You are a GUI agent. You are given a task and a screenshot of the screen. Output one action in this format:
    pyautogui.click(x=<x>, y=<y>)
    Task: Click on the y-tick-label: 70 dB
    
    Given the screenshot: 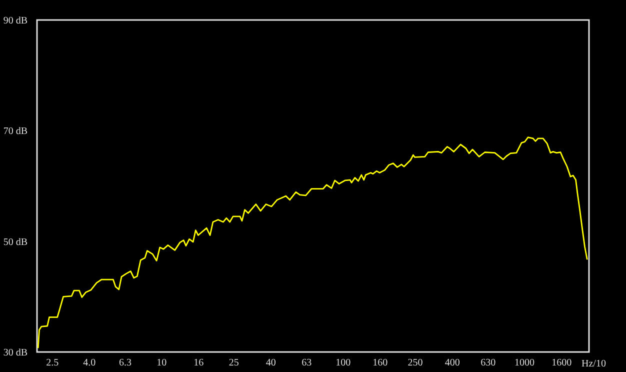 What is the action you would take?
    pyautogui.click(x=15, y=132)
    